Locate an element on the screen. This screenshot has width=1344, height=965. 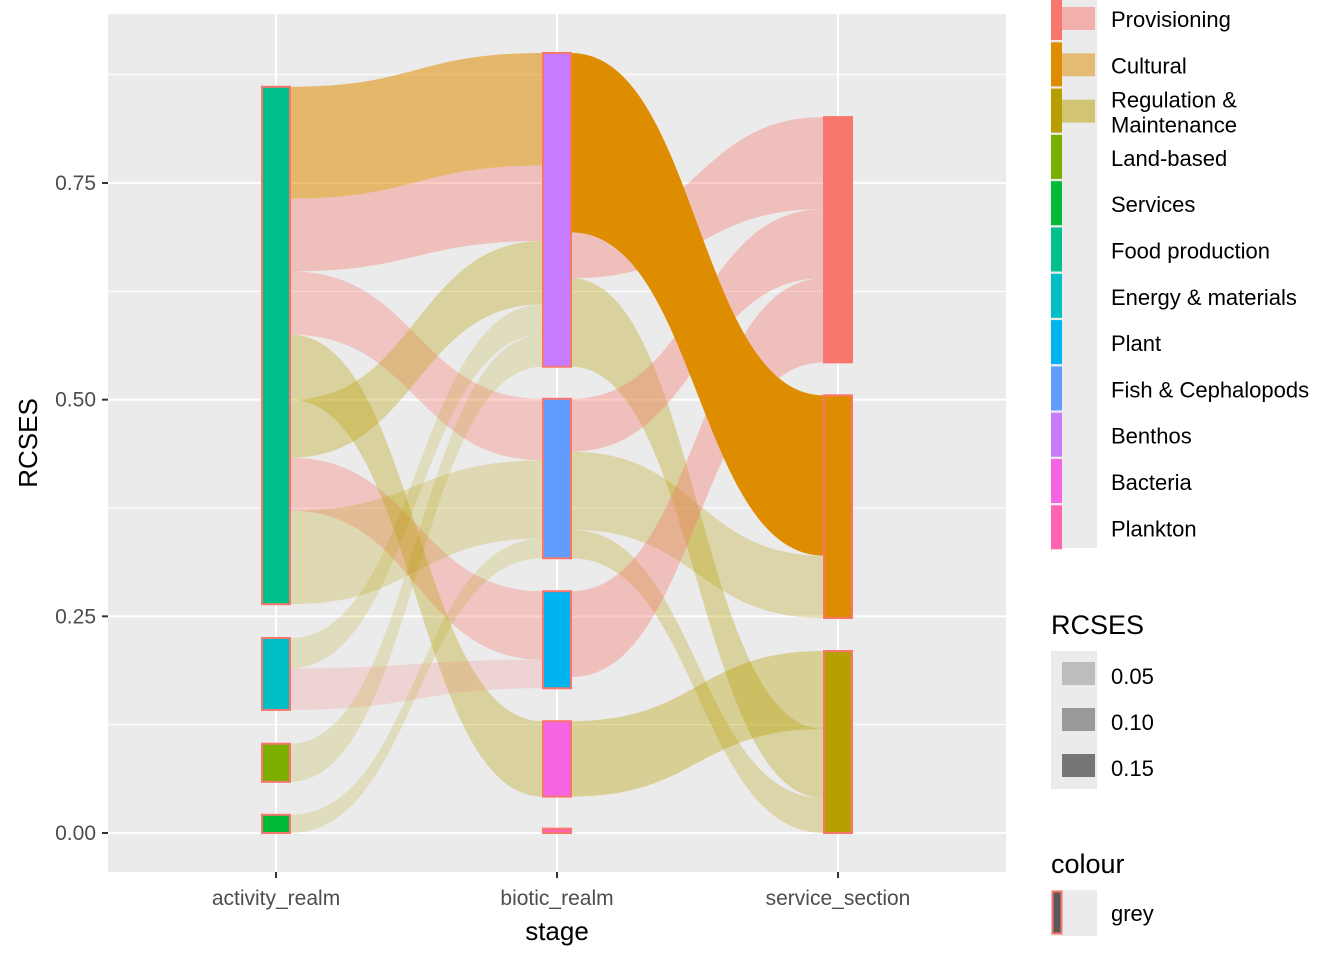
fill-legend-label: Bacteria is located at coordinates (1151, 482).